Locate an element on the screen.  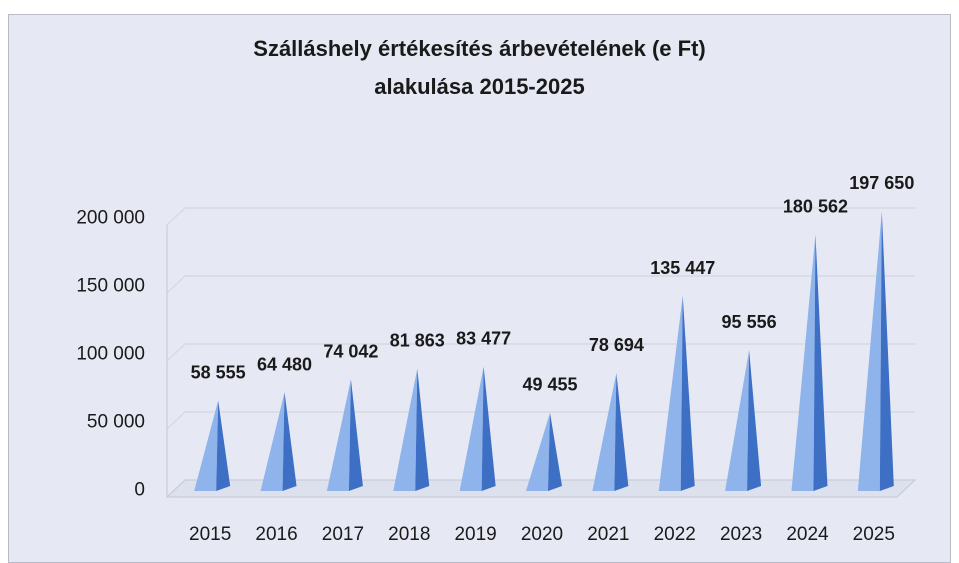
data-label: 197 650 is located at coordinates (881, 183).